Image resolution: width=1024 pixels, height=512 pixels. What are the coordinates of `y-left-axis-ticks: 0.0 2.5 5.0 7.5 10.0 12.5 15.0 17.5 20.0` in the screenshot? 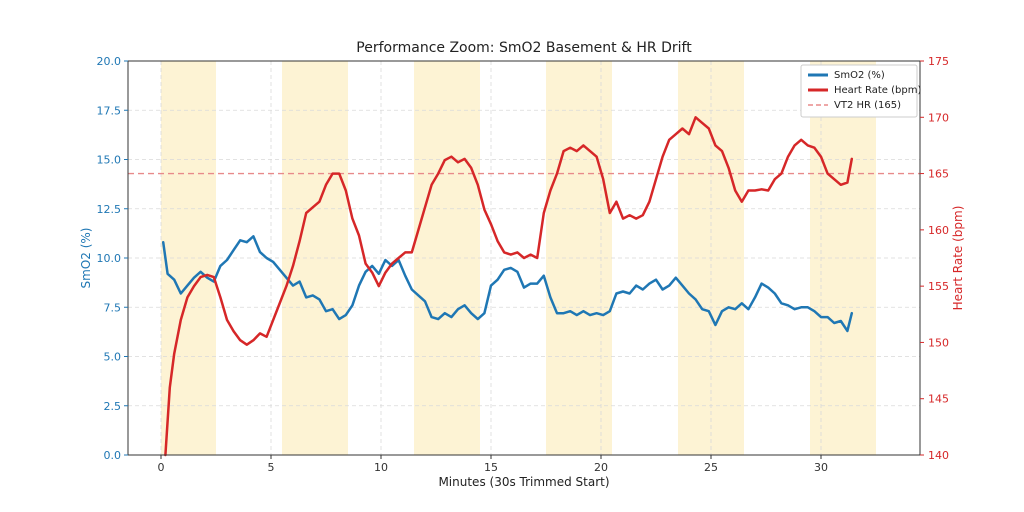 It's located at (112, 258).